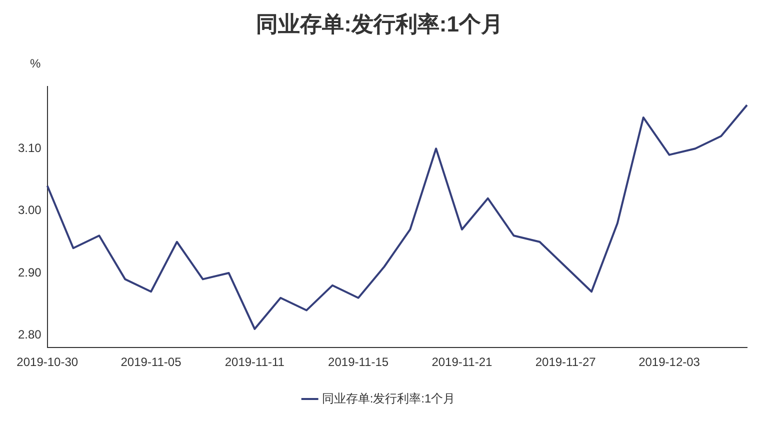 The width and height of the screenshot is (769, 427). I want to click on x-tick-label: 2019-11-05, so click(151, 362).